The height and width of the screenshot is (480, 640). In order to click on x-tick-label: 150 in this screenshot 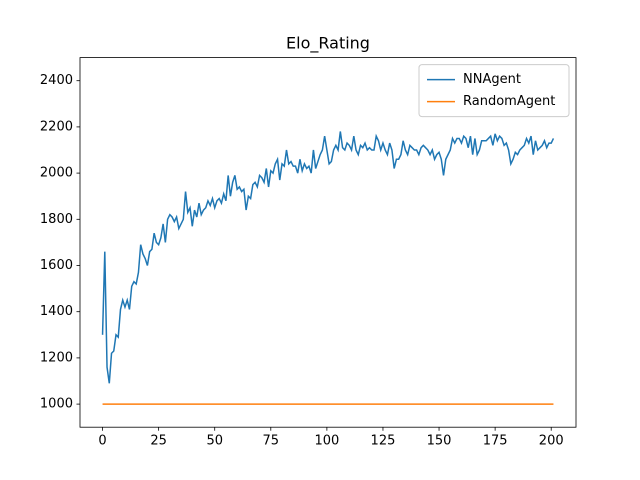, I will do `click(439, 441)`.